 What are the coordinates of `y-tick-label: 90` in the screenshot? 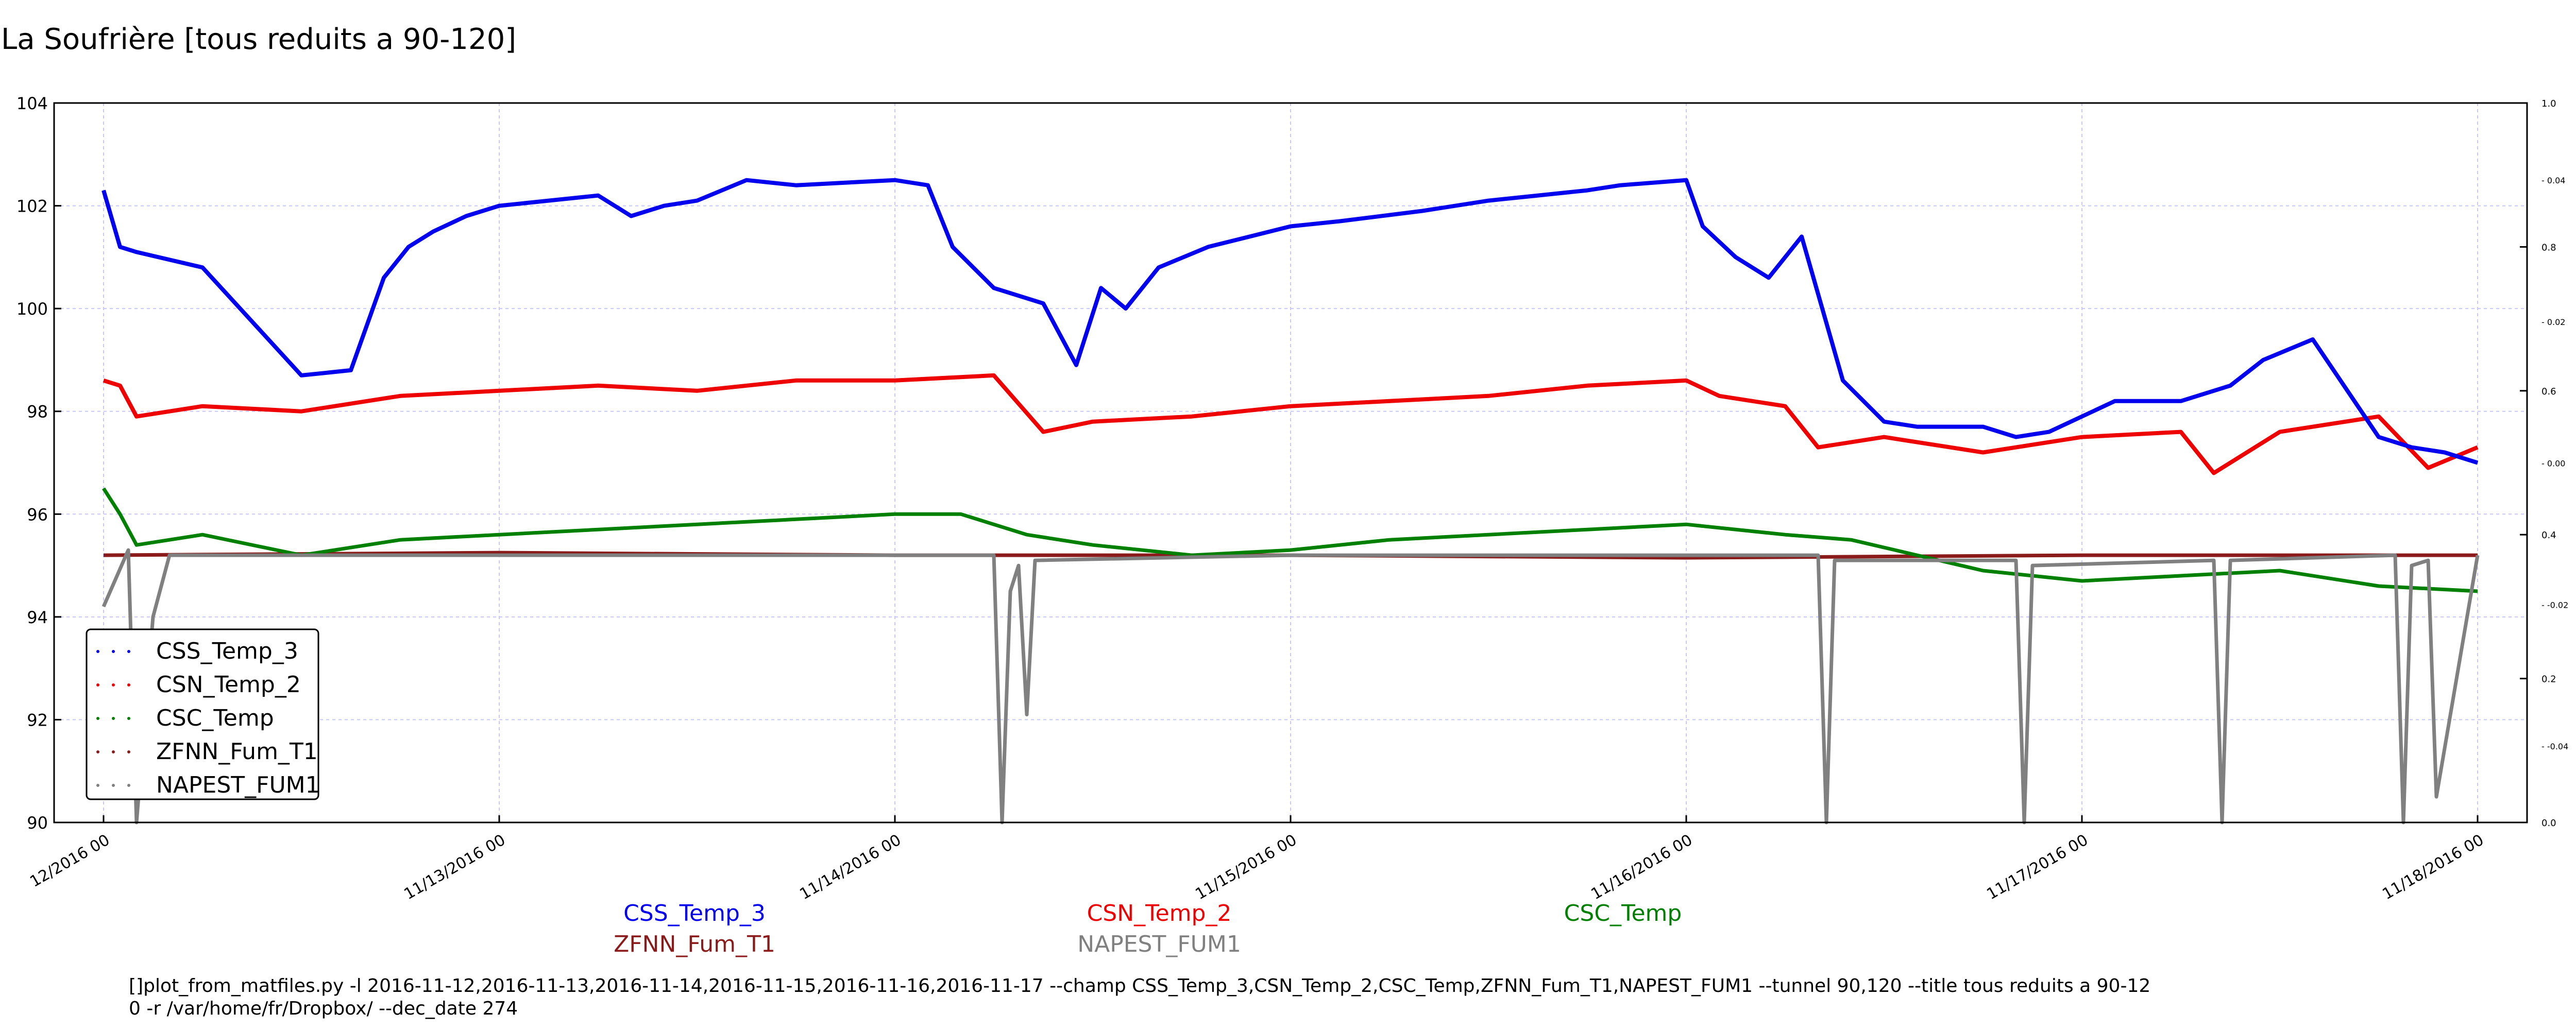 It's located at (37, 823).